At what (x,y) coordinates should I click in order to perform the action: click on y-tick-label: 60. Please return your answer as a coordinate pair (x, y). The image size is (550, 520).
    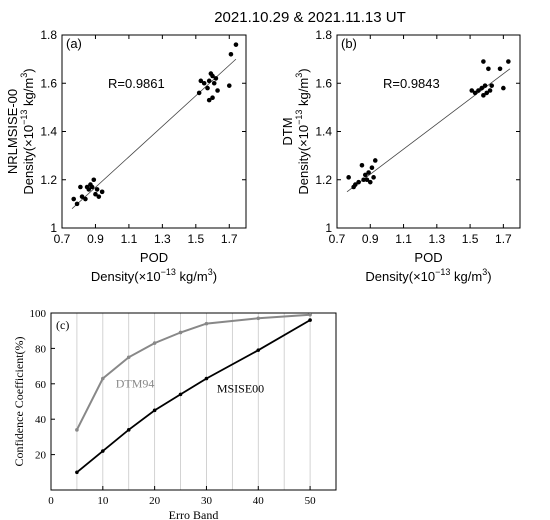
    Looking at the image, I should click on (41, 385).